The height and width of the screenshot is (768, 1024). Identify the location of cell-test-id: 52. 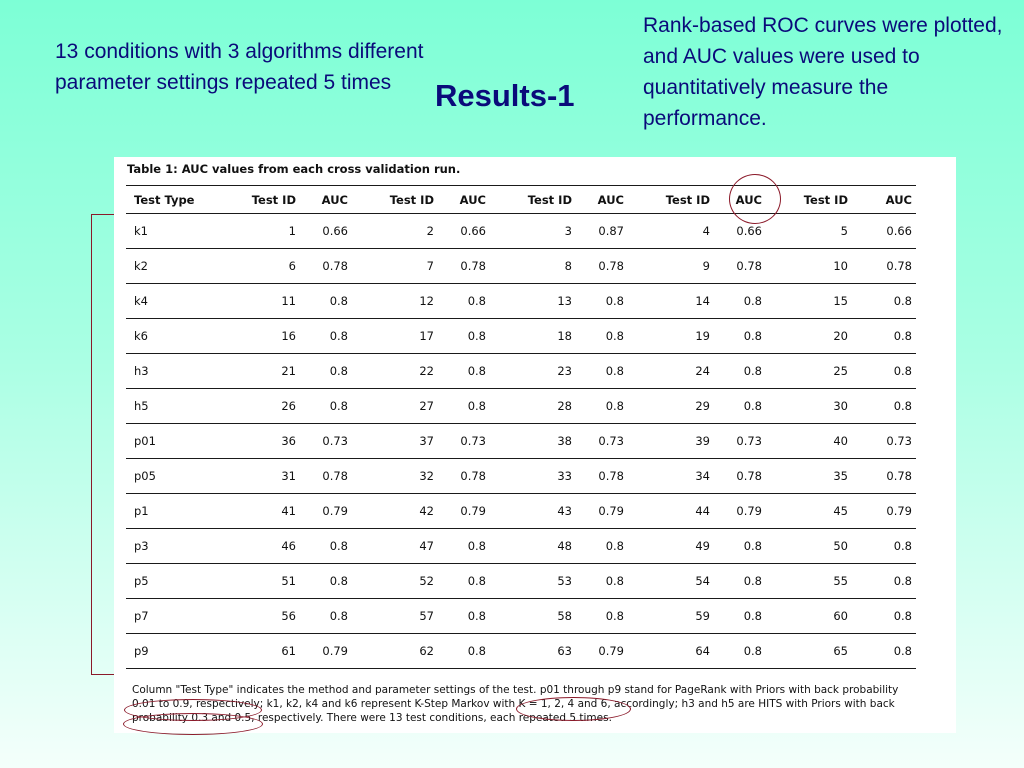
(395, 581).